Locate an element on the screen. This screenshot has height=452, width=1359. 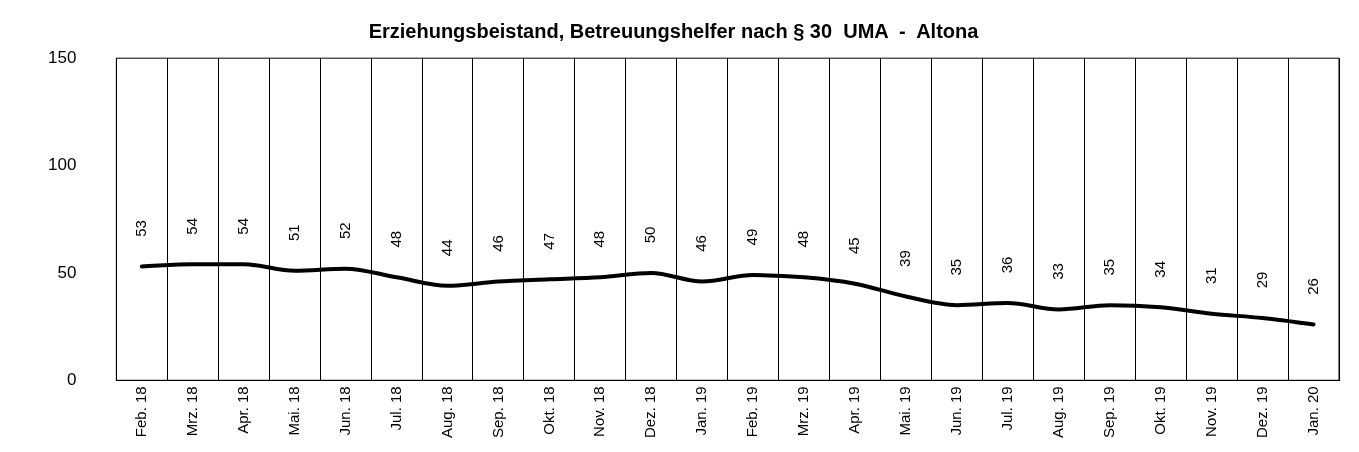
x-tick-label: Feb. 19 is located at coordinates (752, 412).